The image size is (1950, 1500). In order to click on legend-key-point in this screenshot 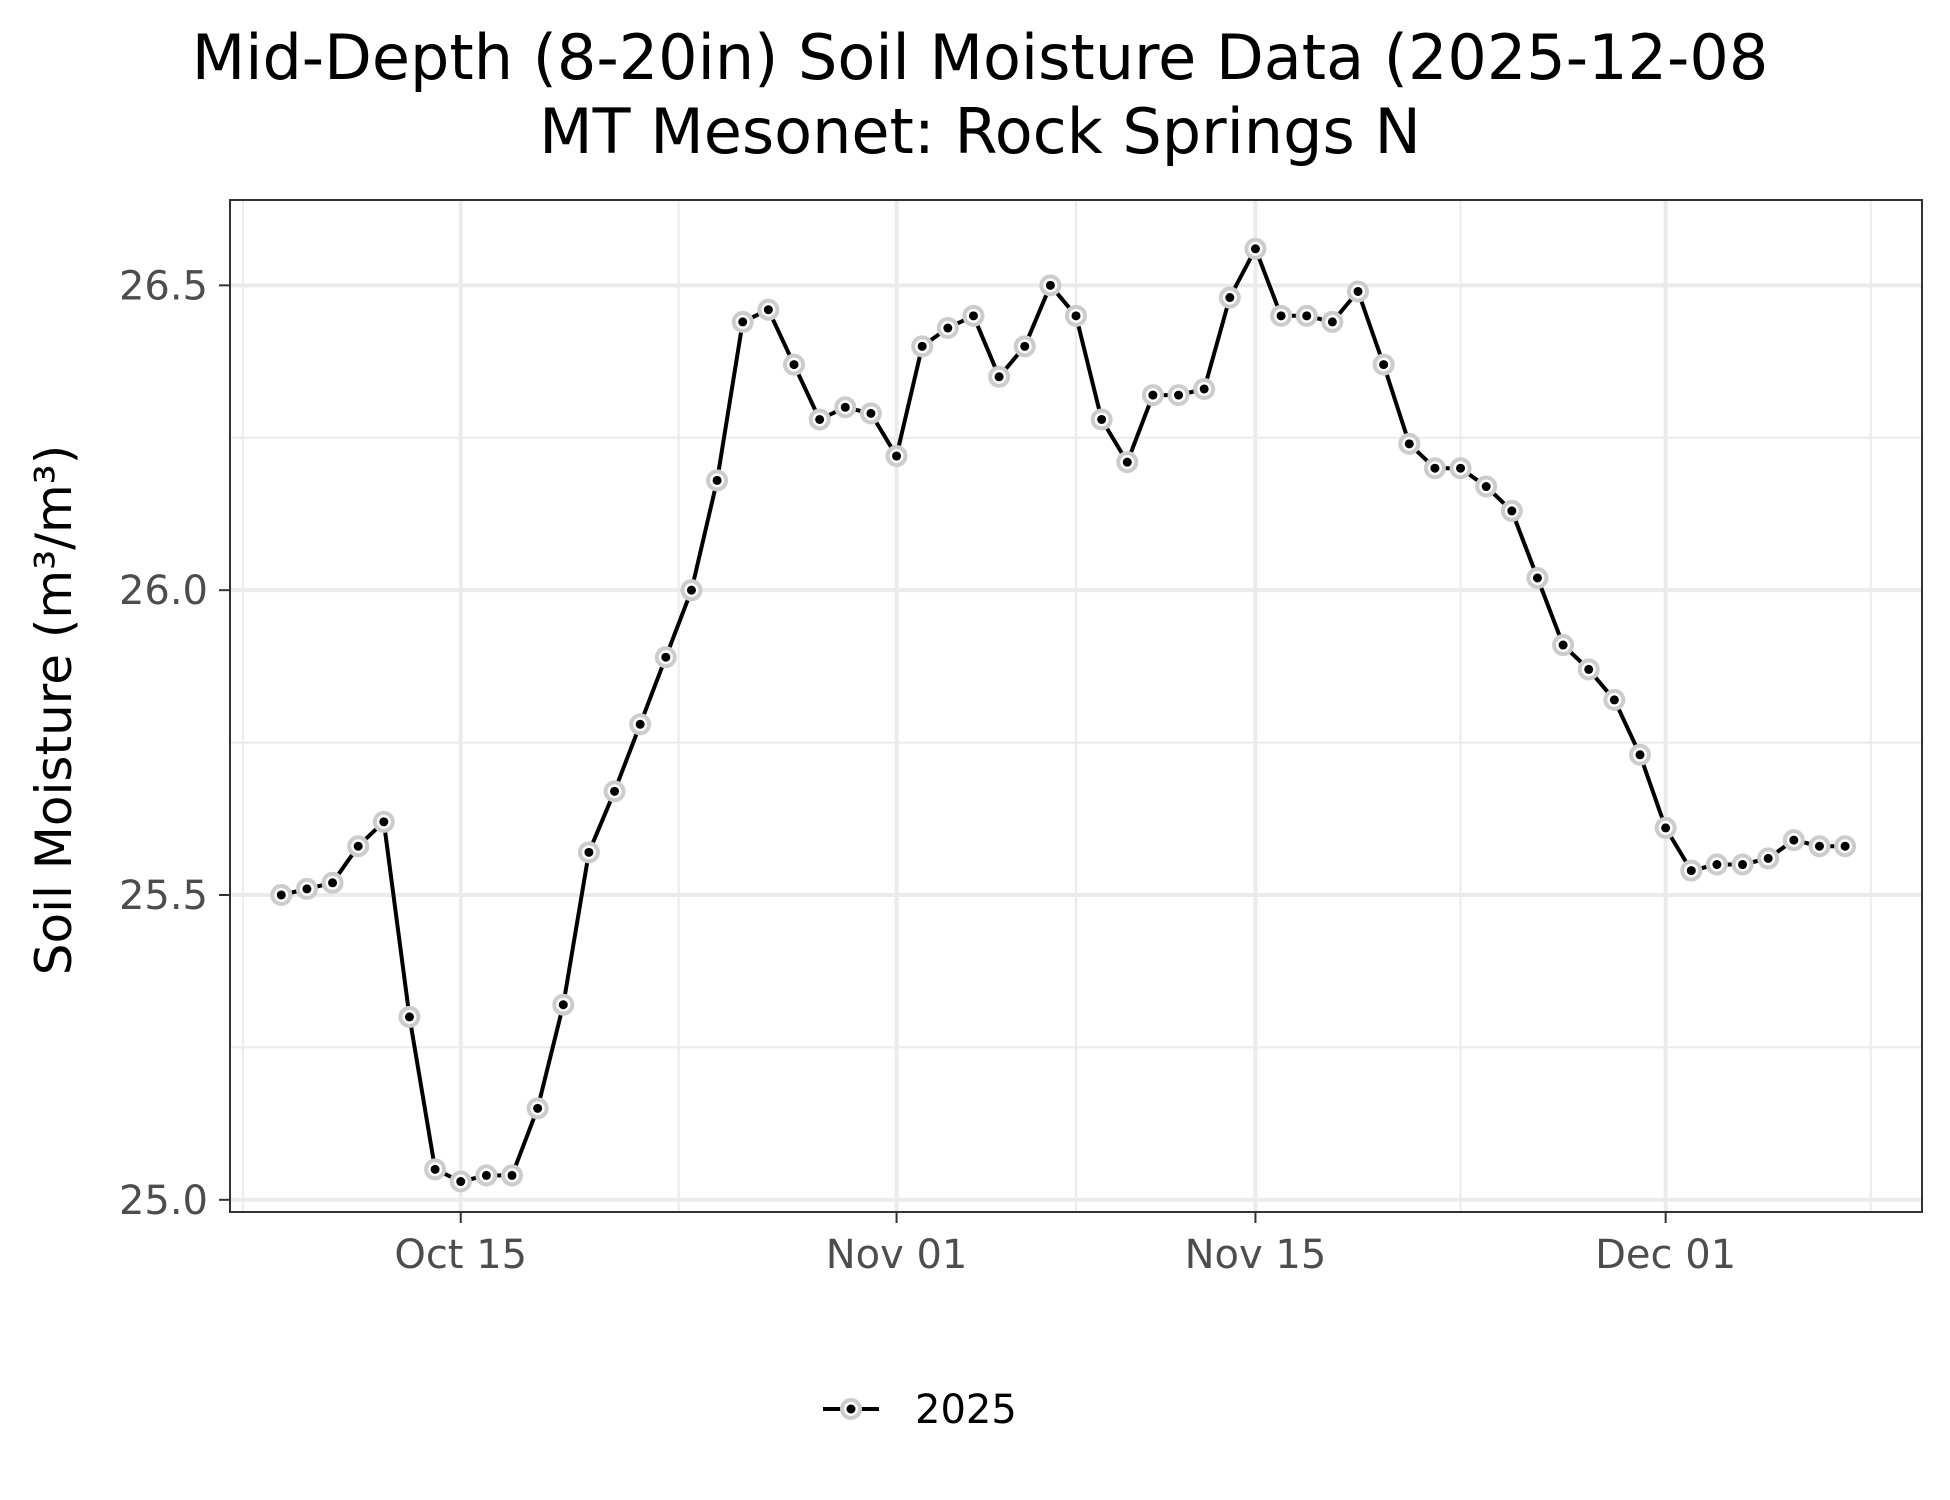, I will do `click(851, 1409)`.